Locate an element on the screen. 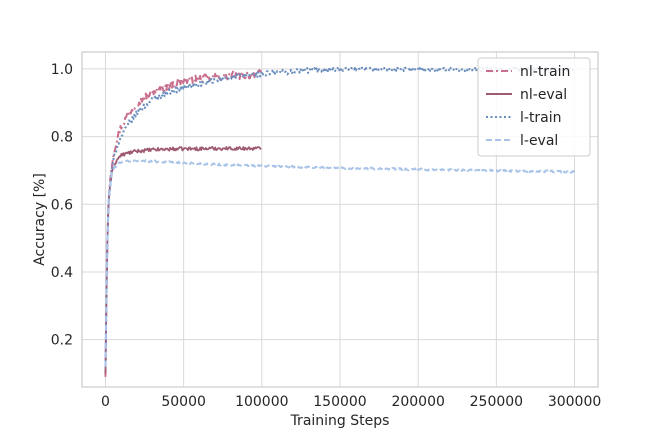  y-tick-label: 0.4 is located at coordinates (62, 273).